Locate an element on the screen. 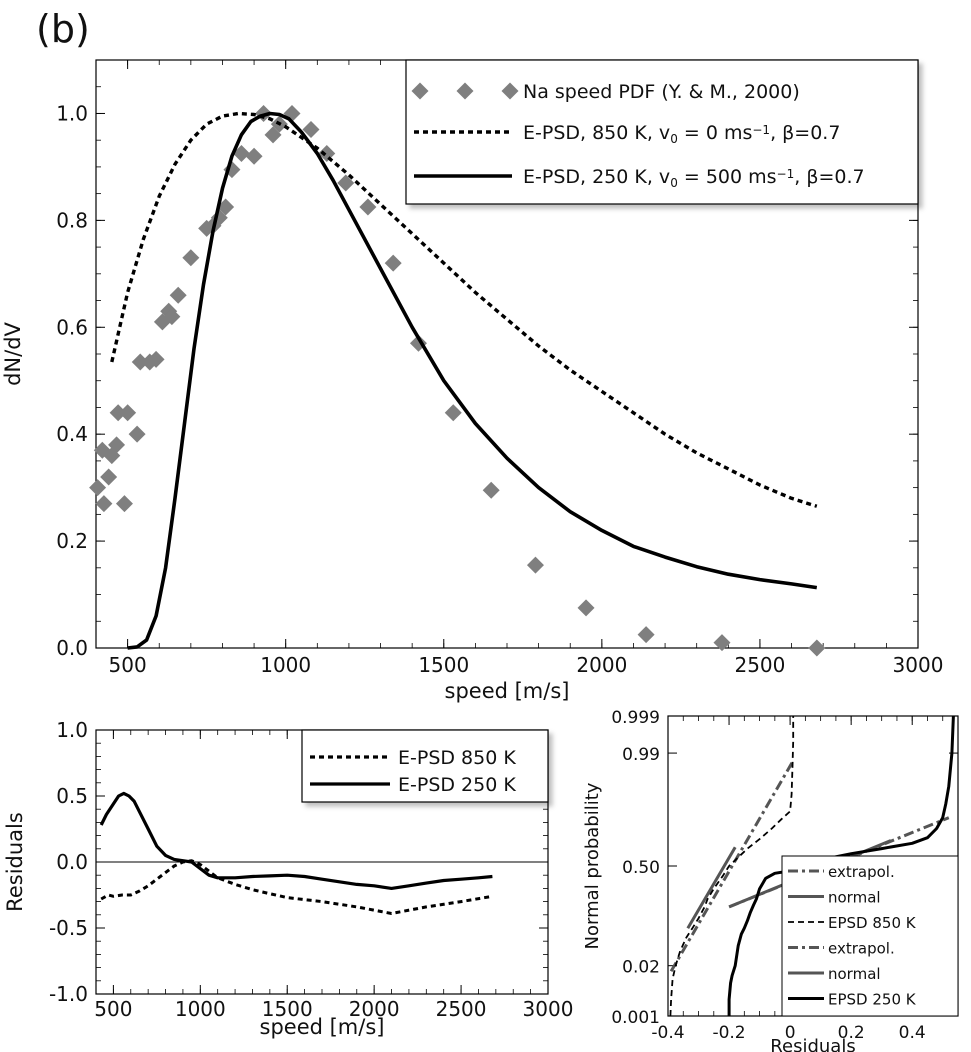 The image size is (971, 1052). y-tick-label: -1.0 is located at coordinates (68, 994).